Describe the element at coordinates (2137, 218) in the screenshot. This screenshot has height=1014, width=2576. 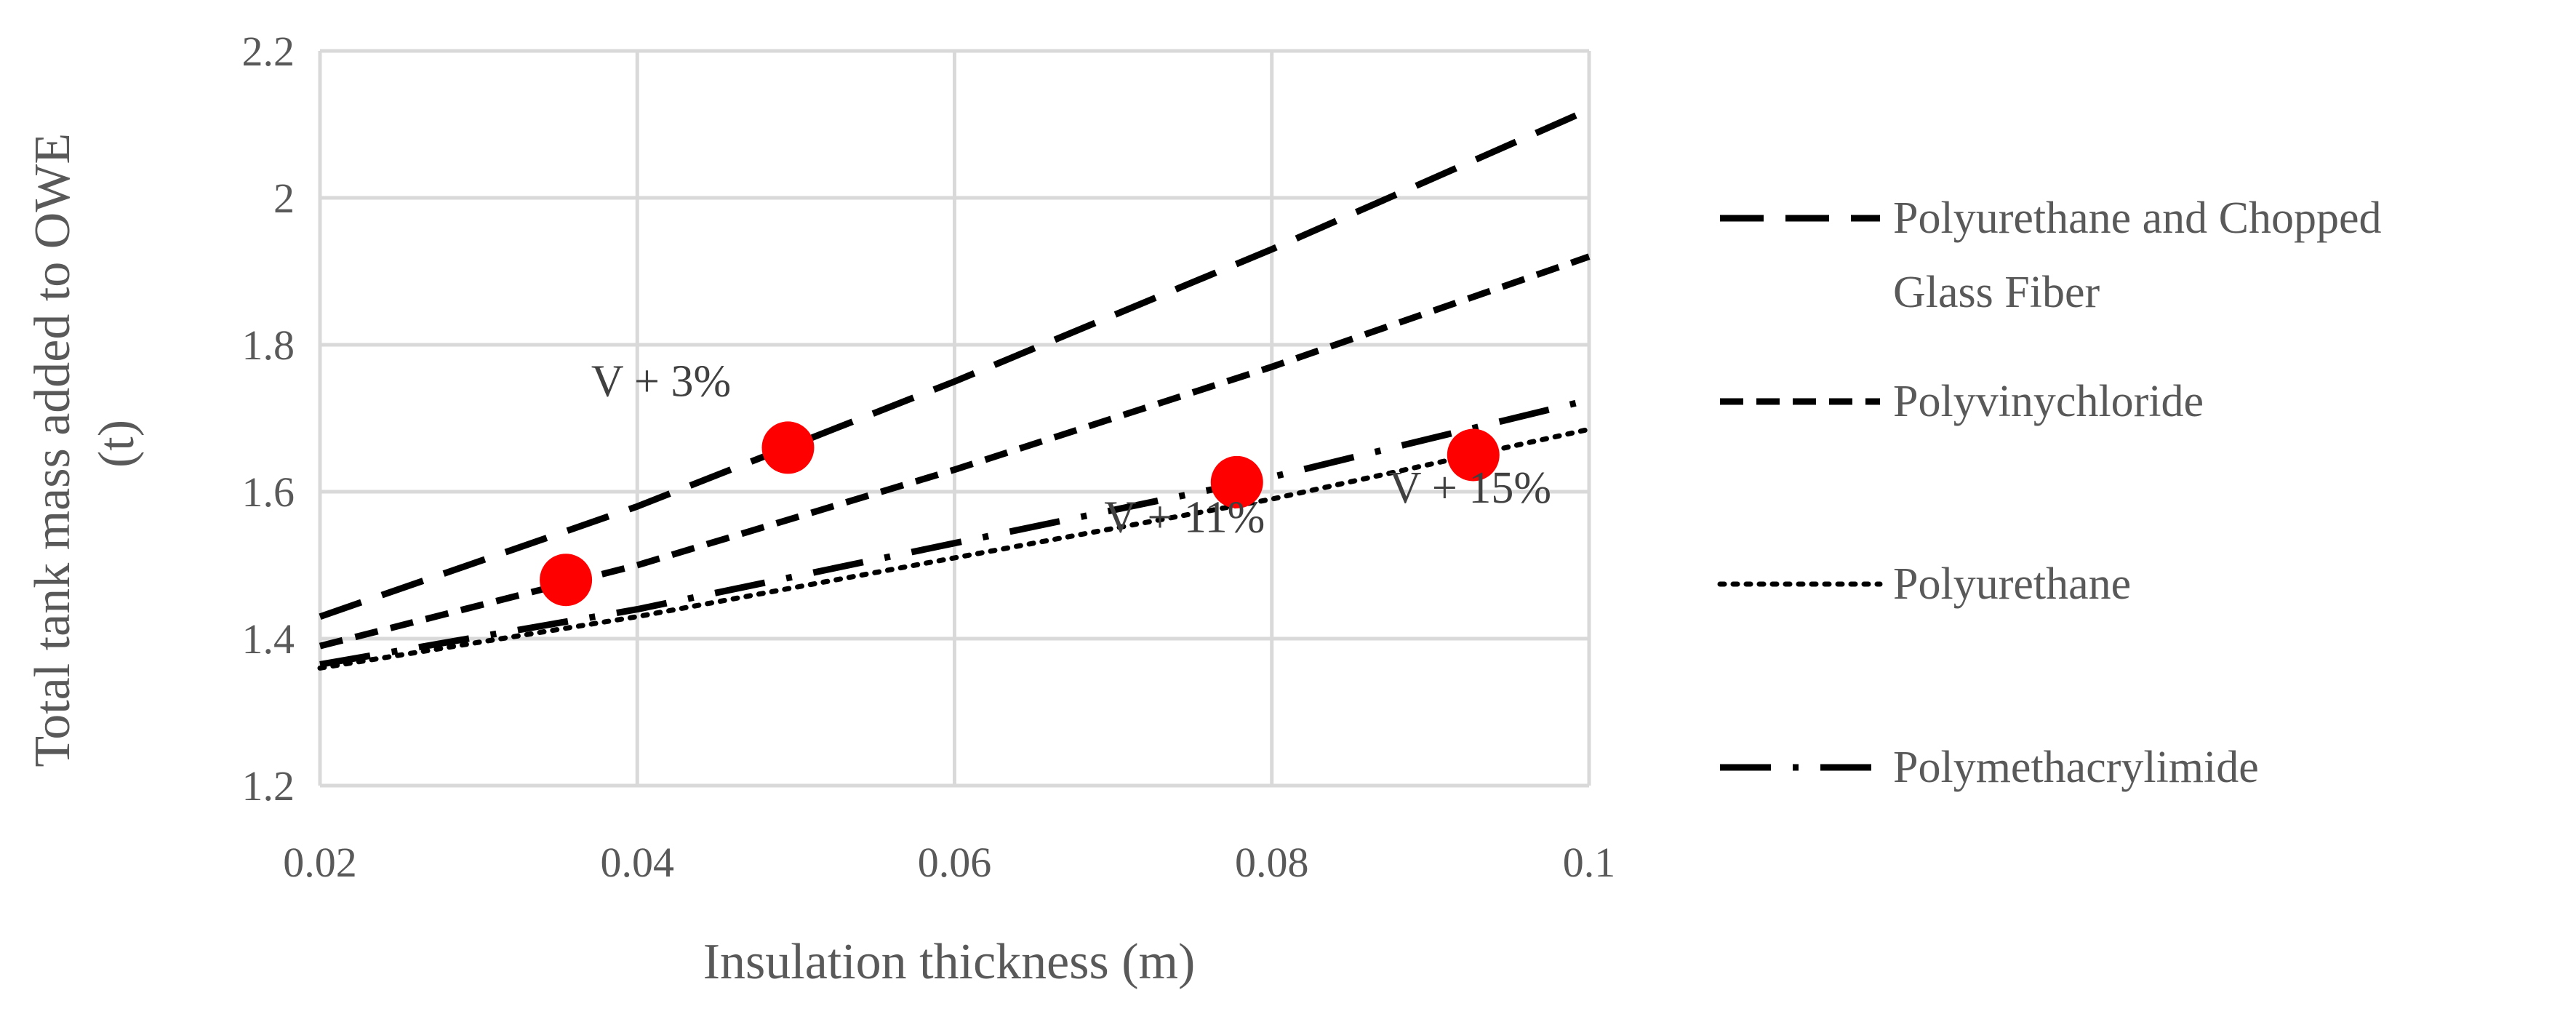
I see `legend-label-0-line-0: Polyurethane and Chopped` at that location.